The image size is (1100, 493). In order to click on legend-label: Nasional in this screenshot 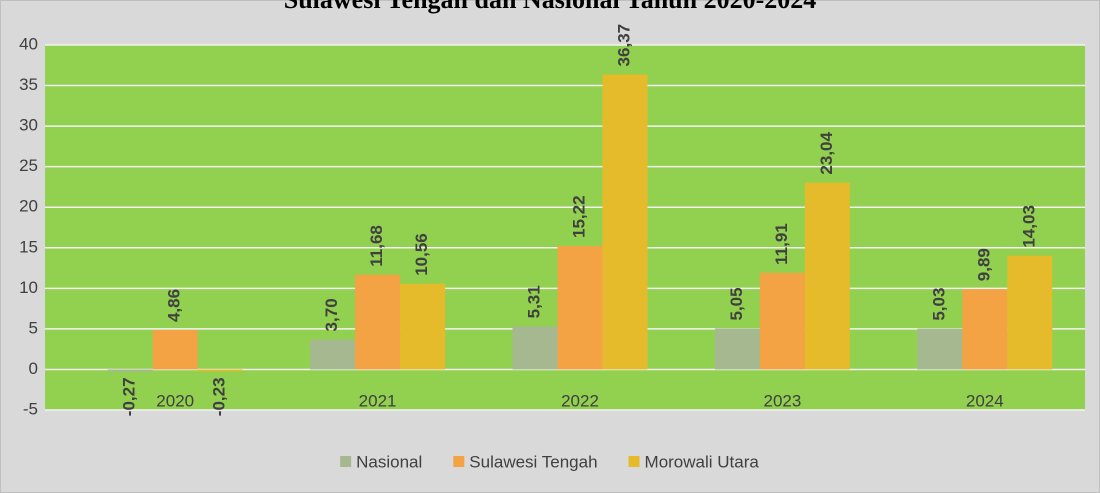, I will do `click(389, 461)`.